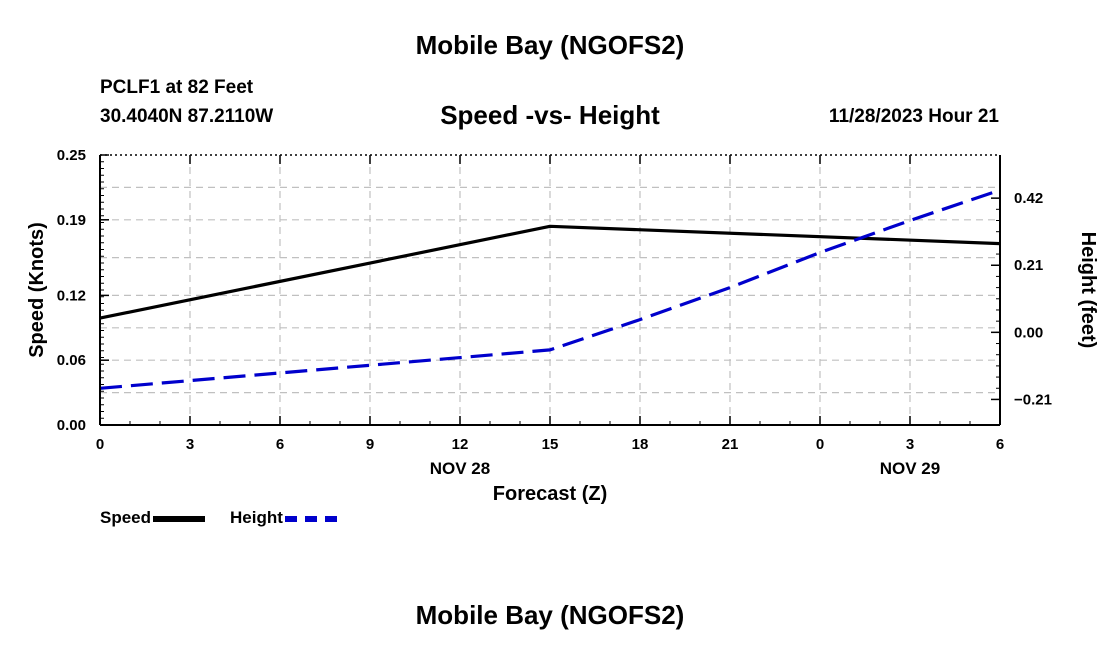 The width and height of the screenshot is (1100, 650). I want to click on y2-tick-label: −0.21, so click(1033, 399).